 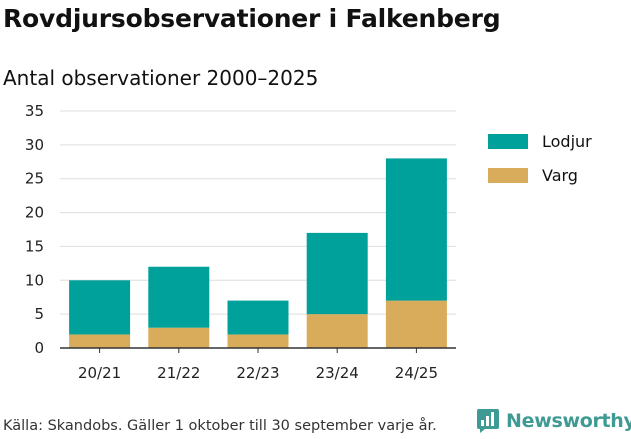 What do you see at coordinates (252, 18) in the screenshot?
I see `page-title: Rovdjursobservationer i Falkenberg` at bounding box center [252, 18].